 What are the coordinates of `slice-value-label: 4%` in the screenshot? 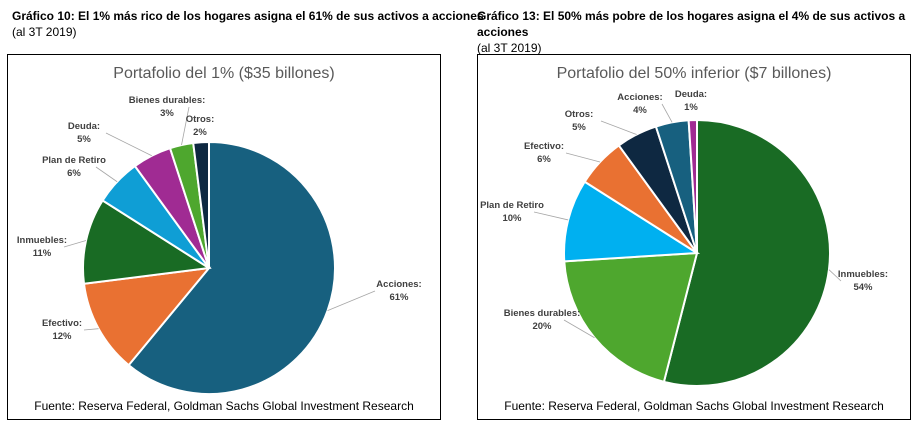 It's located at (640, 110).